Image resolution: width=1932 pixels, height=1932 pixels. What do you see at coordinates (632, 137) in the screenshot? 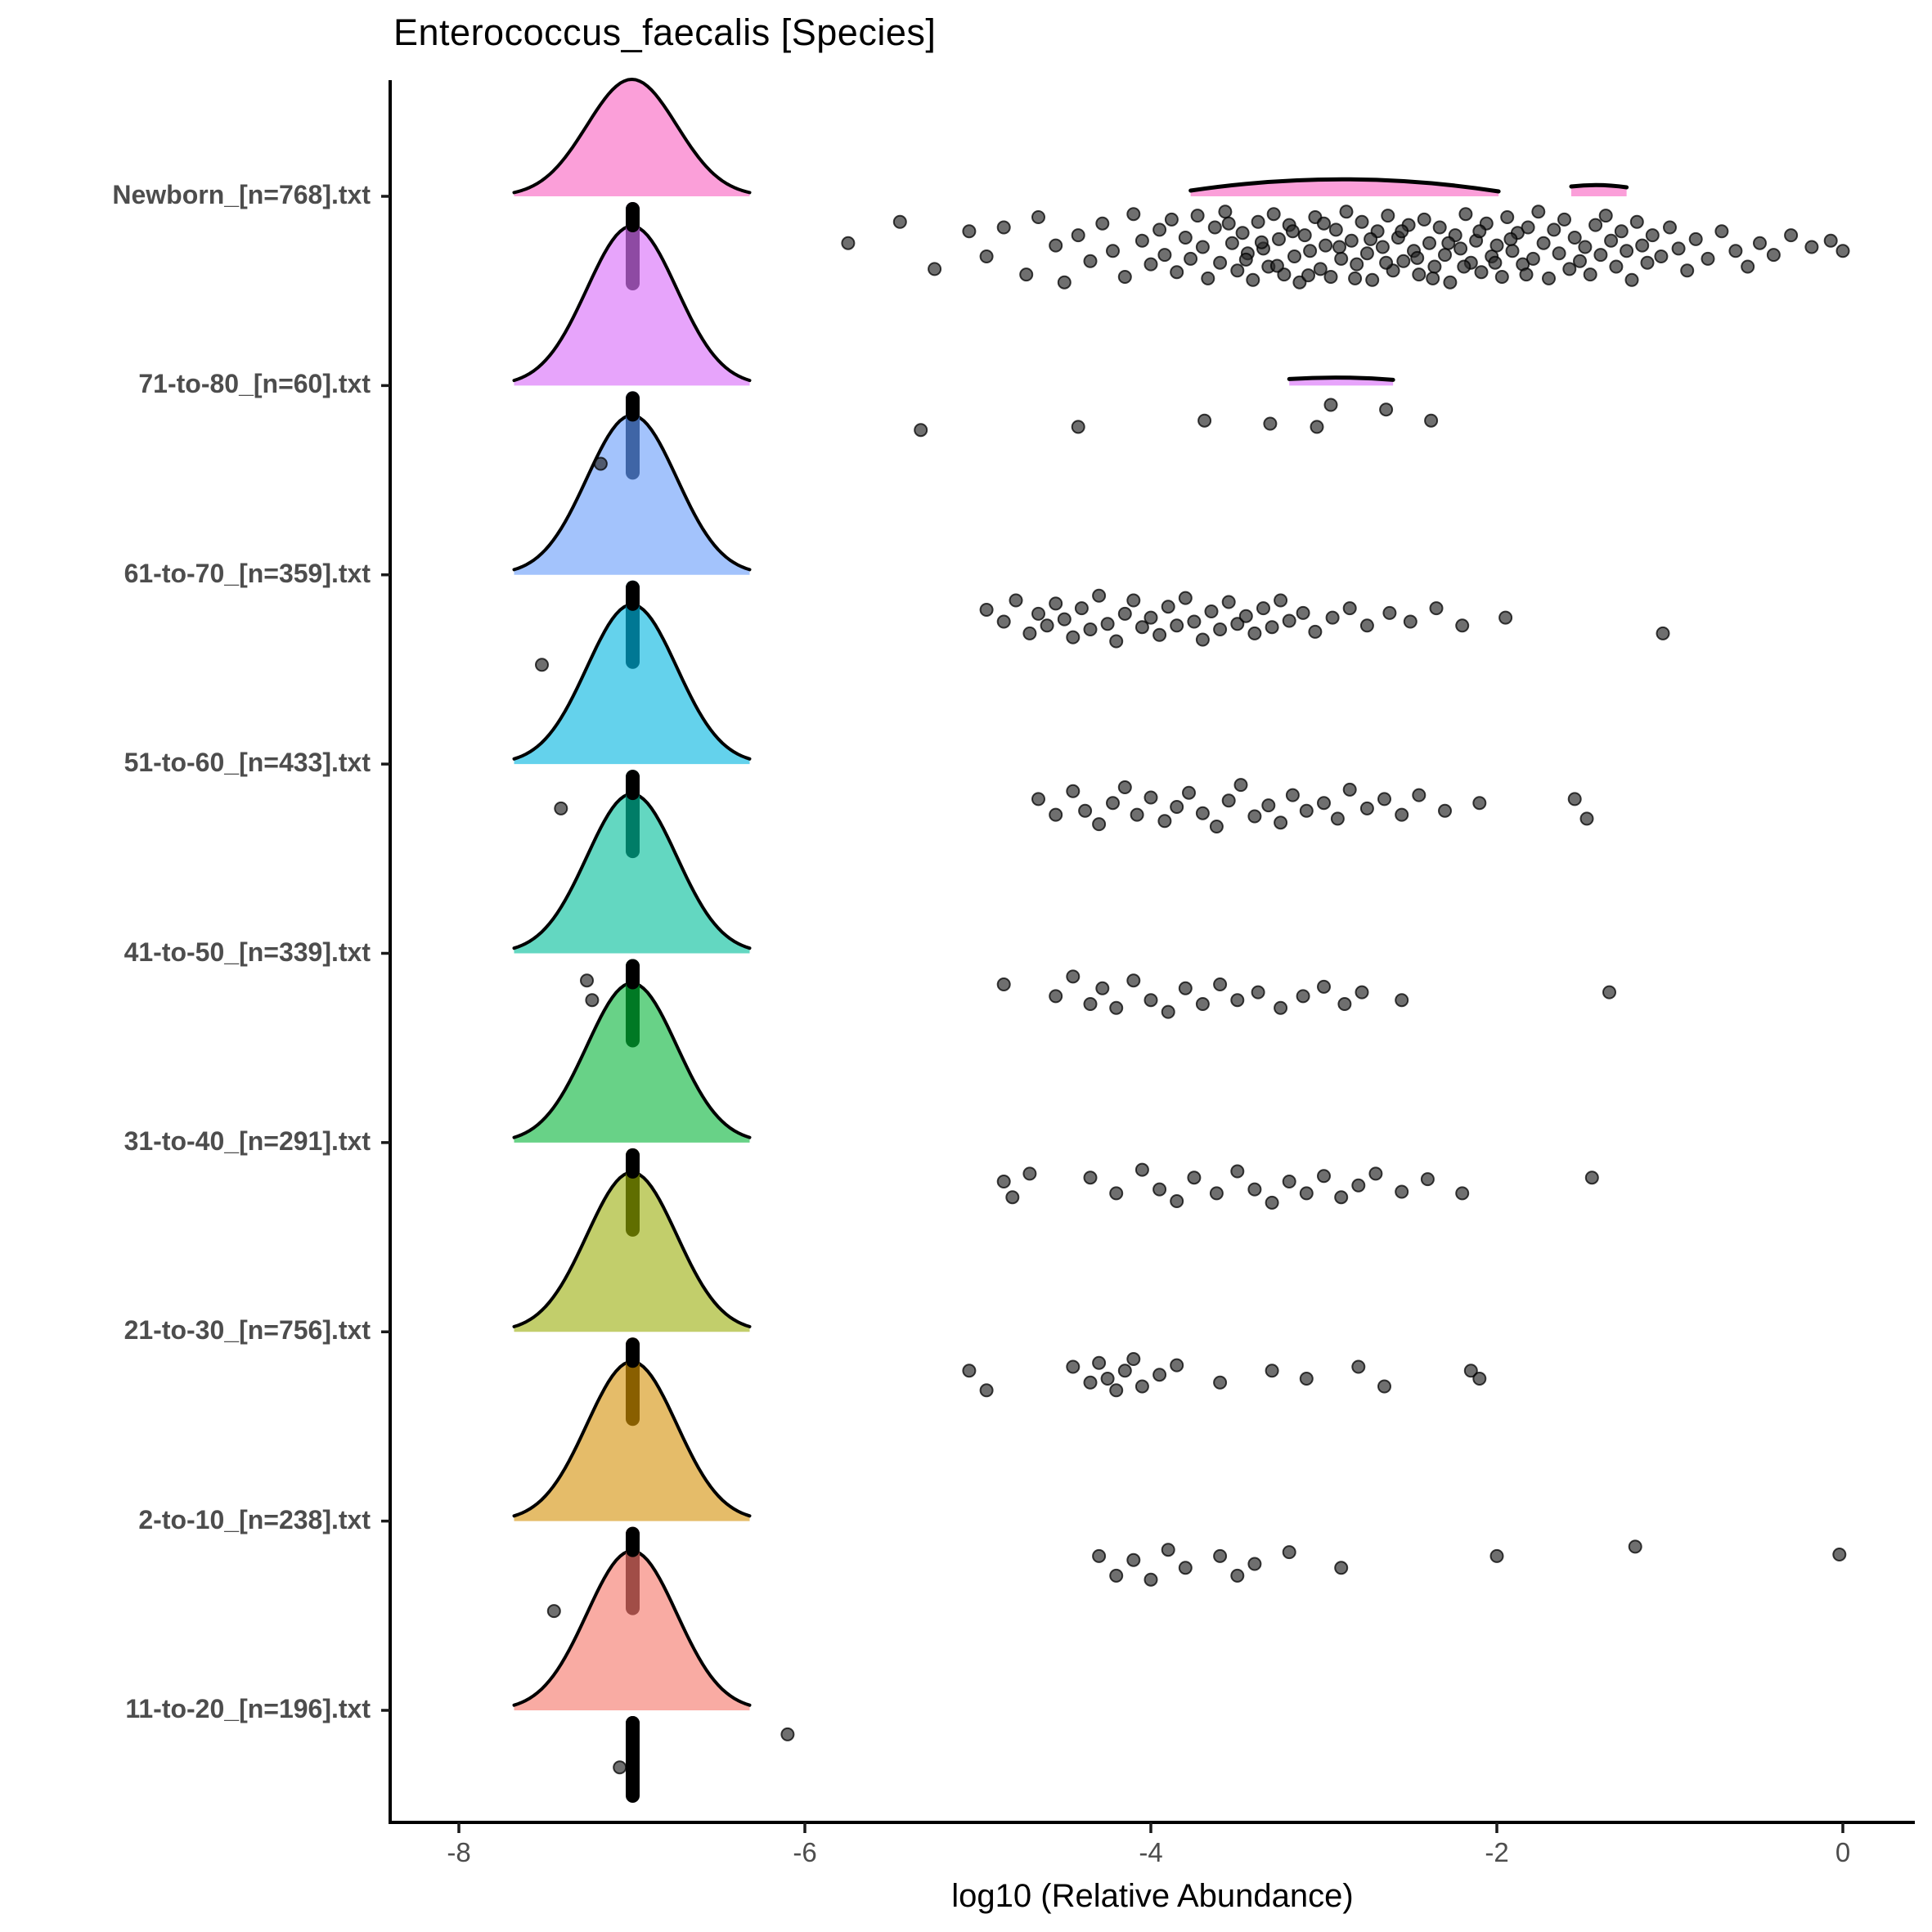
I see `density-bell-outline` at bounding box center [632, 137].